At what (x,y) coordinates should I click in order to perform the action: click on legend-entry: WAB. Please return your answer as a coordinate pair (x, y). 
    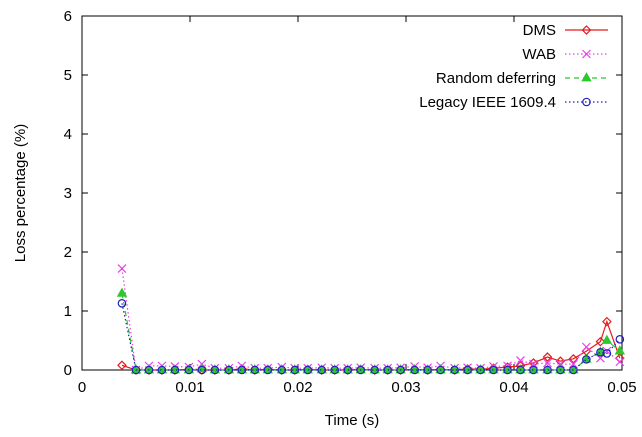
    Looking at the image, I should click on (565, 54).